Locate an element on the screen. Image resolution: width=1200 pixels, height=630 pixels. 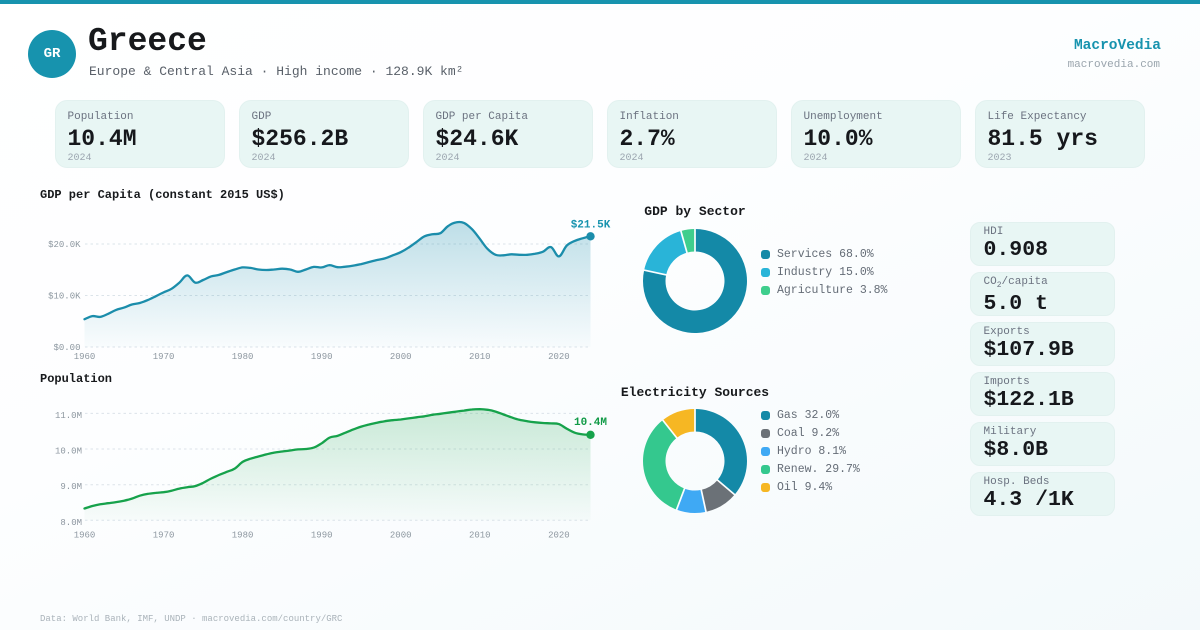
svg-text: 10.4M is located at coordinates (590, 423).